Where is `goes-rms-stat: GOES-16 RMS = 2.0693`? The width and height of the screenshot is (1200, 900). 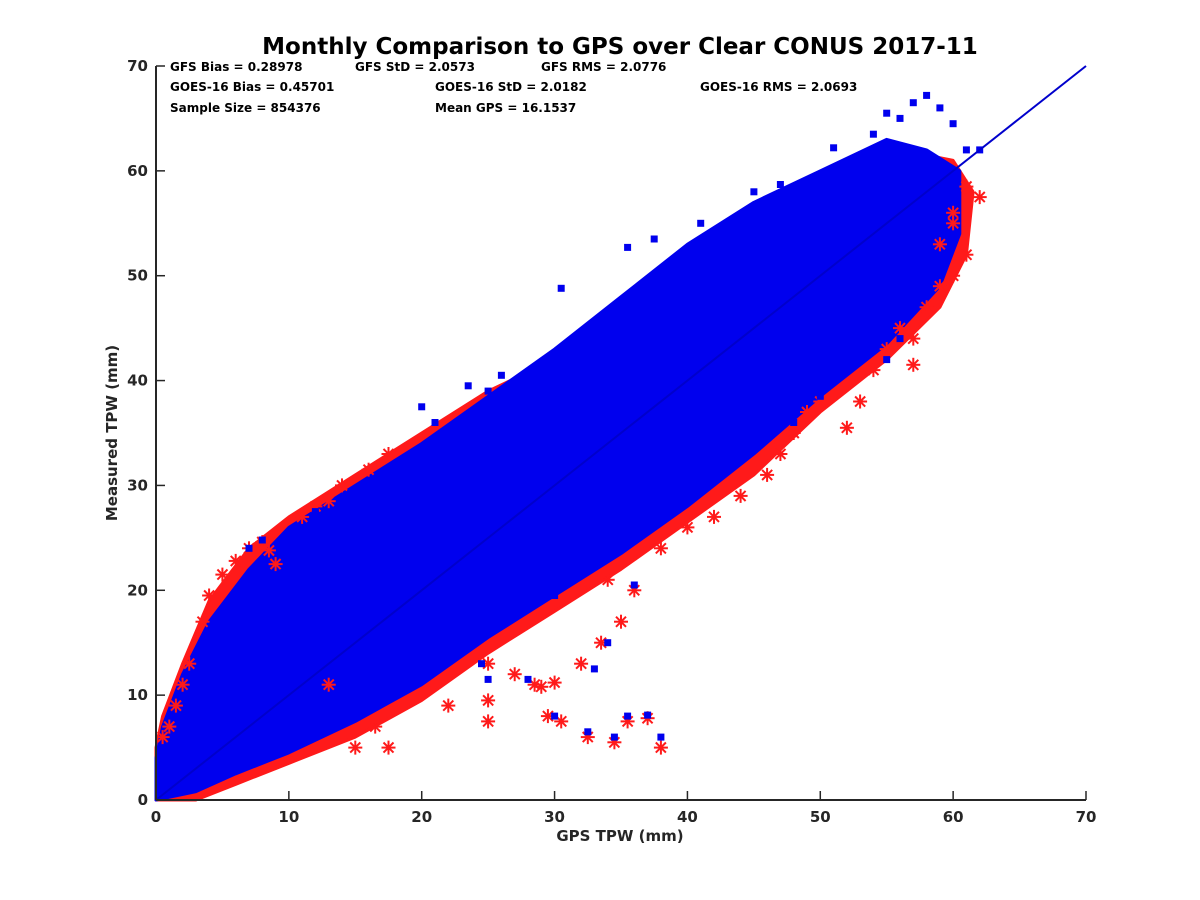
goes-rms-stat: GOES-16 RMS = 2.0693 is located at coordinates (778, 87).